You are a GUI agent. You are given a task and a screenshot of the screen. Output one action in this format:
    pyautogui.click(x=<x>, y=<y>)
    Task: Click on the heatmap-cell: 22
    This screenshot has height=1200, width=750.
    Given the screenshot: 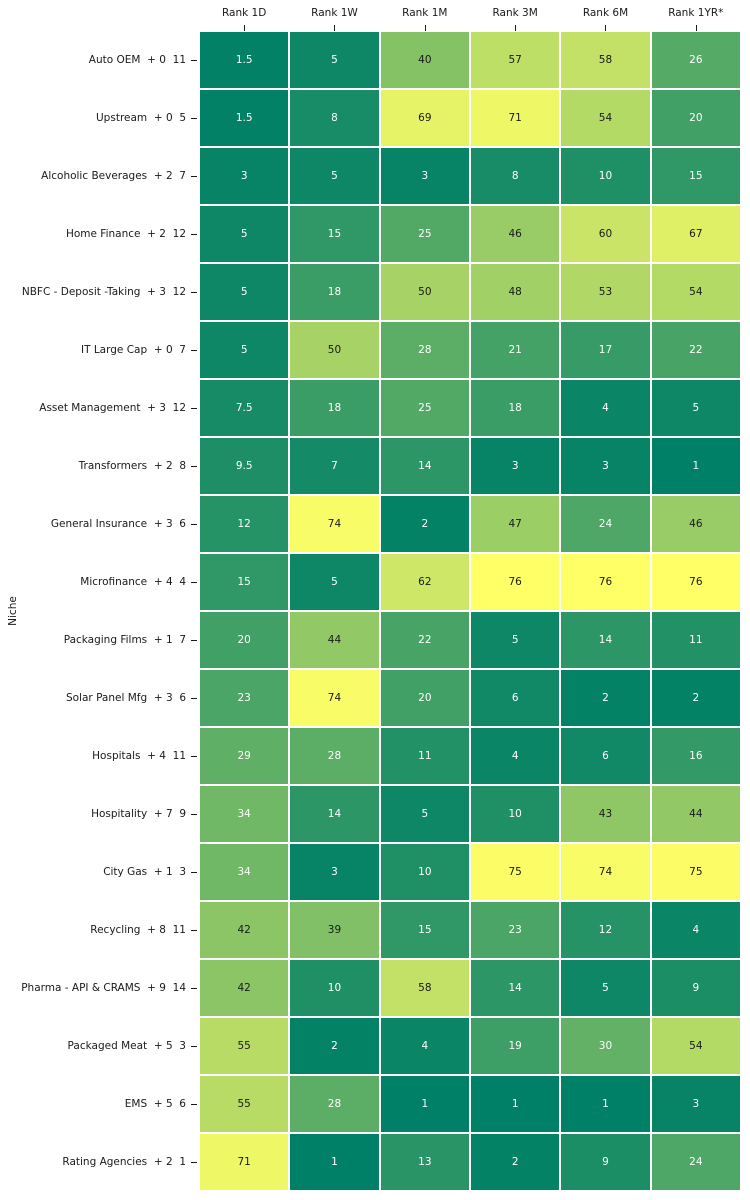 What is the action you would take?
    pyautogui.click(x=695, y=350)
    